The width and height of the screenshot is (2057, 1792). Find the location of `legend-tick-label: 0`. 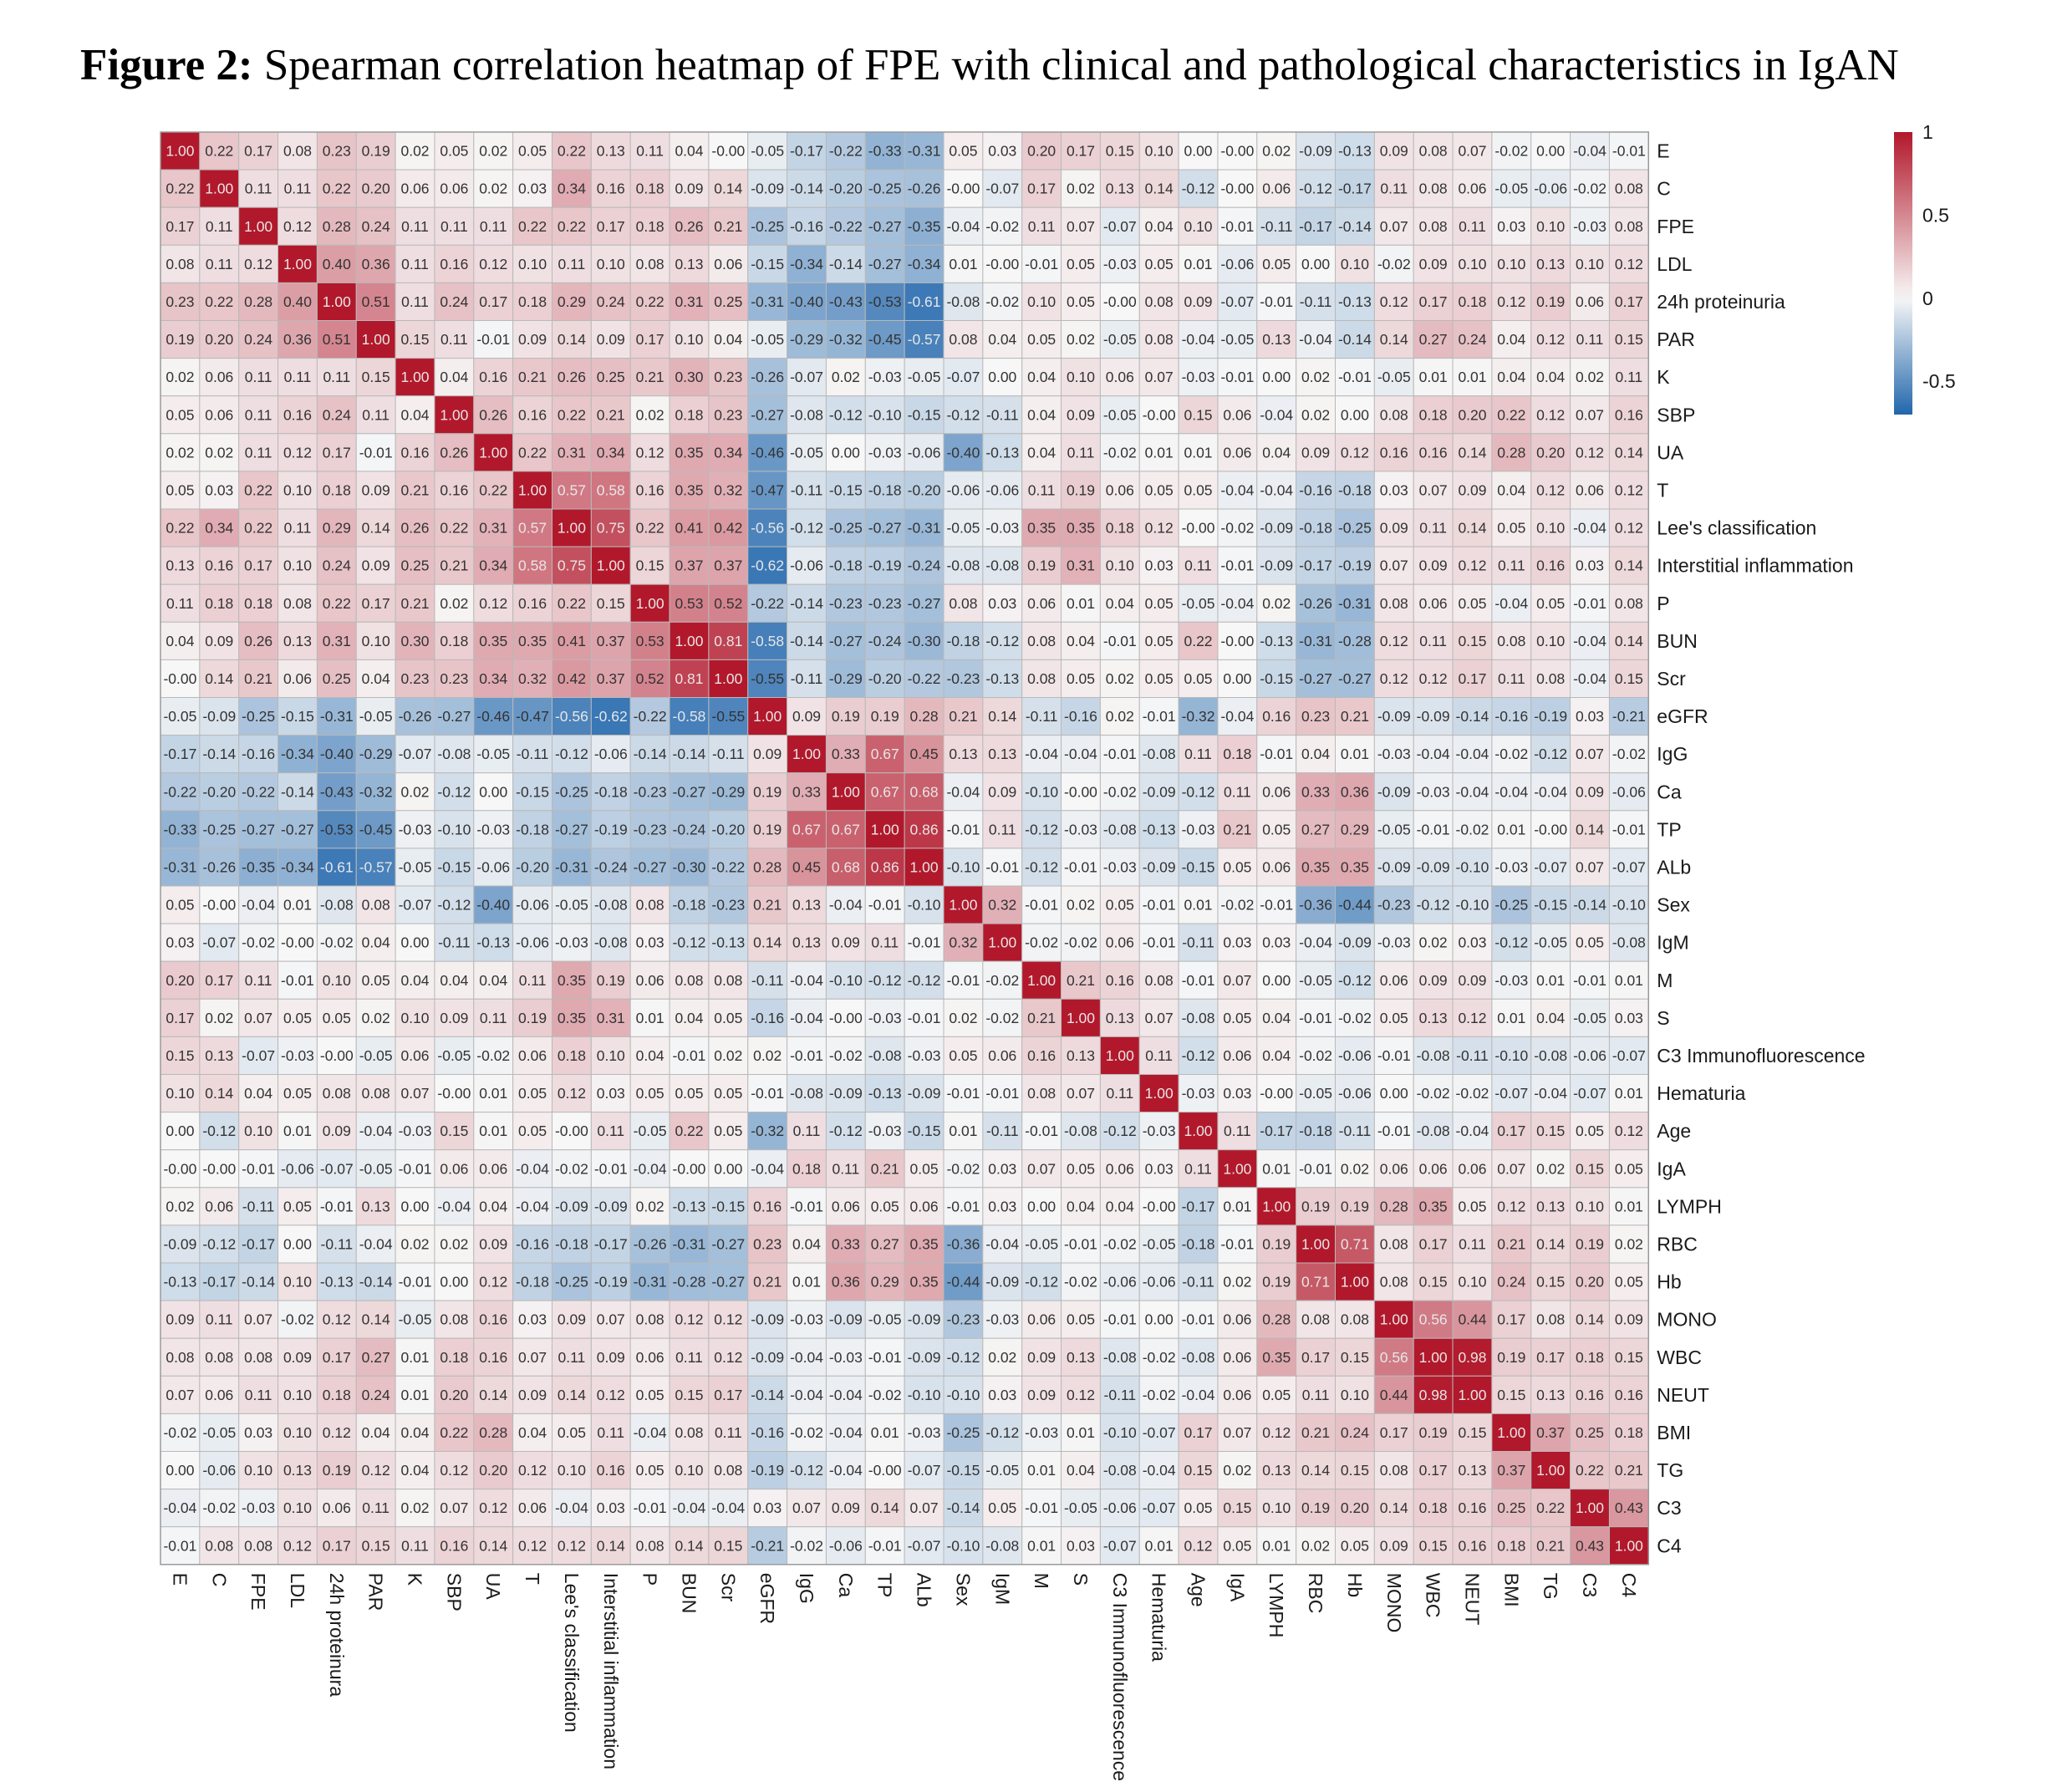

legend-tick-label: 0 is located at coordinates (1928, 298).